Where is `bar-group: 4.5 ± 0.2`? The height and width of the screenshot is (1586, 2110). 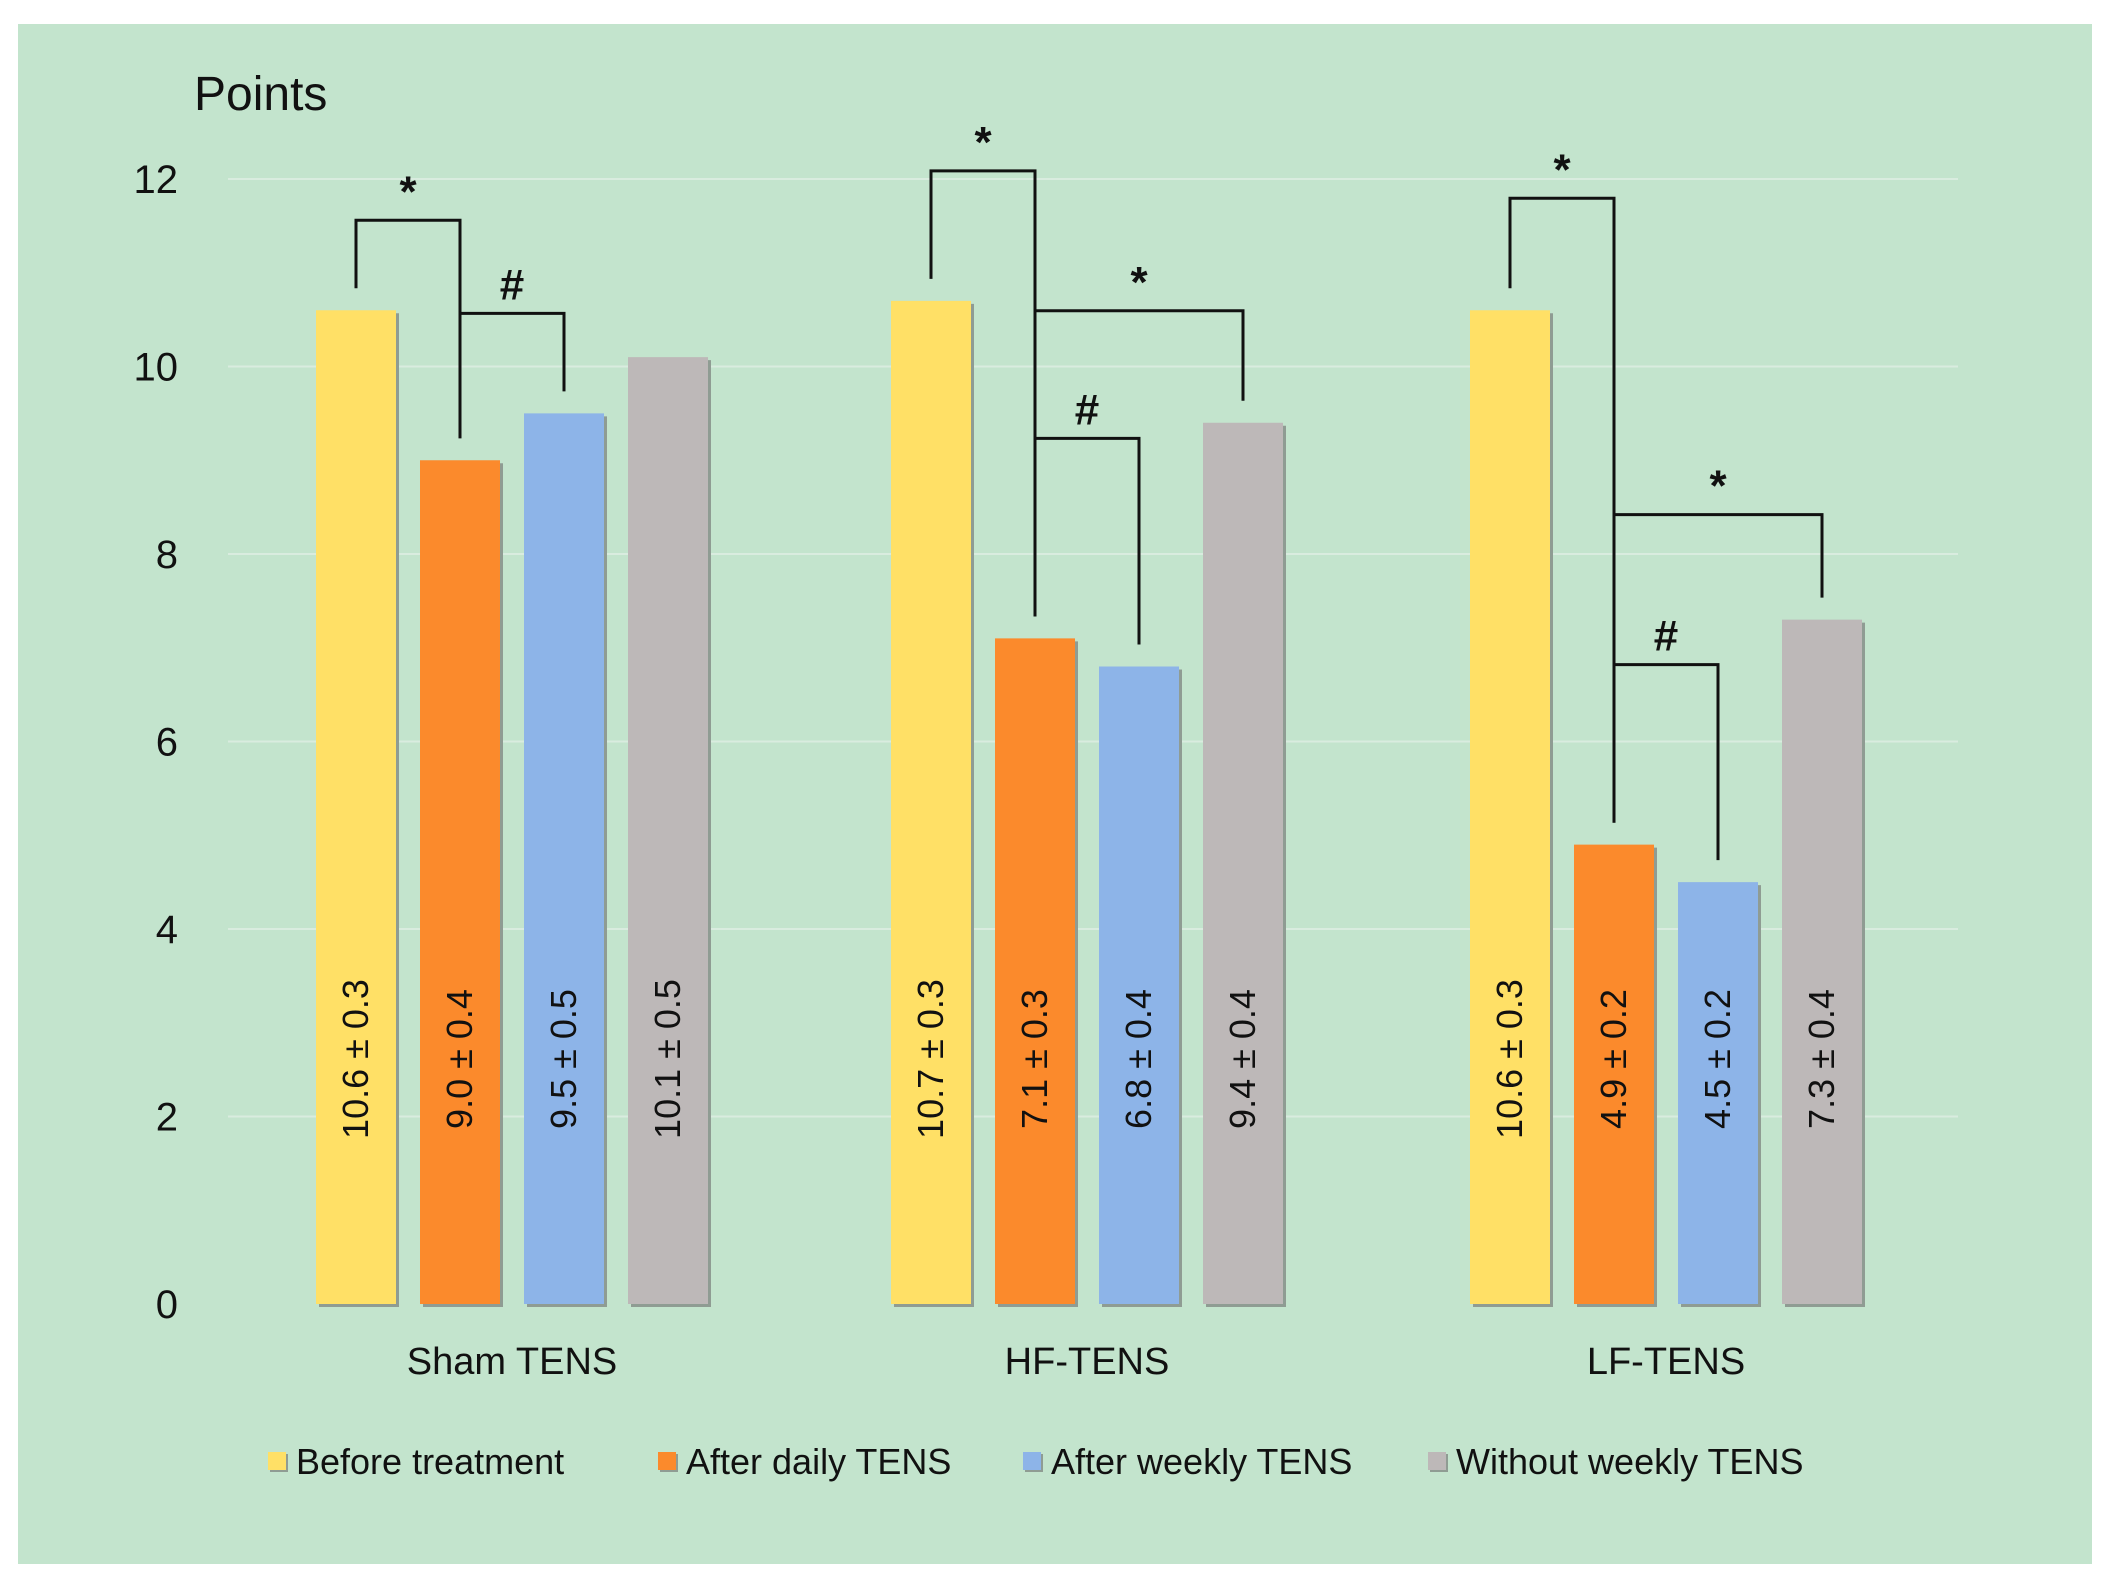 bar-group: 4.5 ± 0.2 is located at coordinates (1719, 1094).